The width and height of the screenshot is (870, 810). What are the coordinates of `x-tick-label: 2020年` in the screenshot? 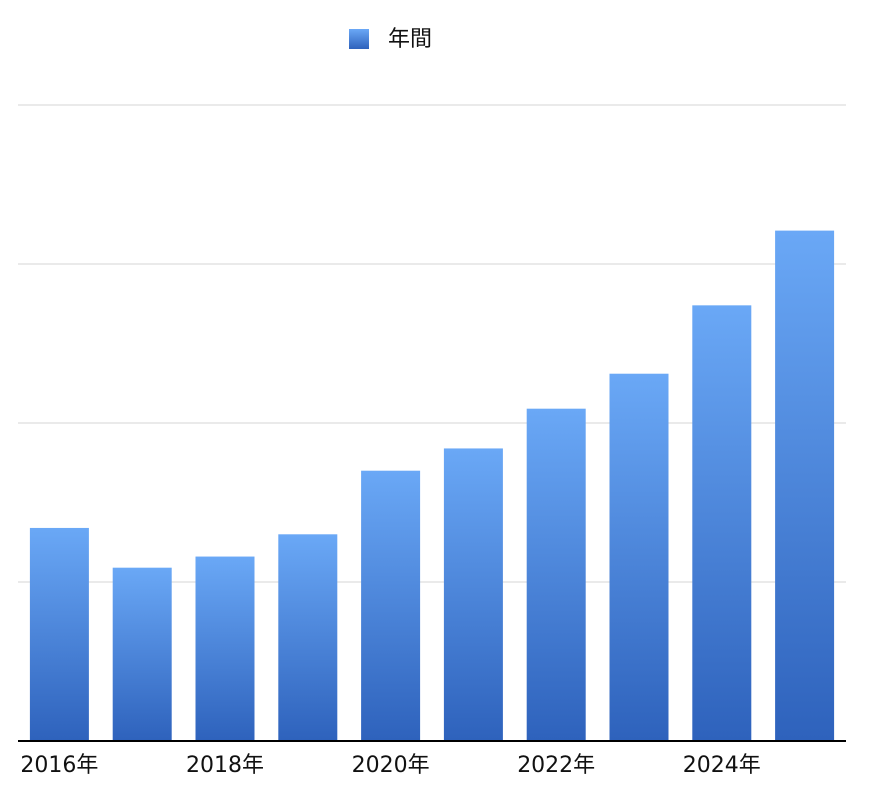 It's located at (391, 765).